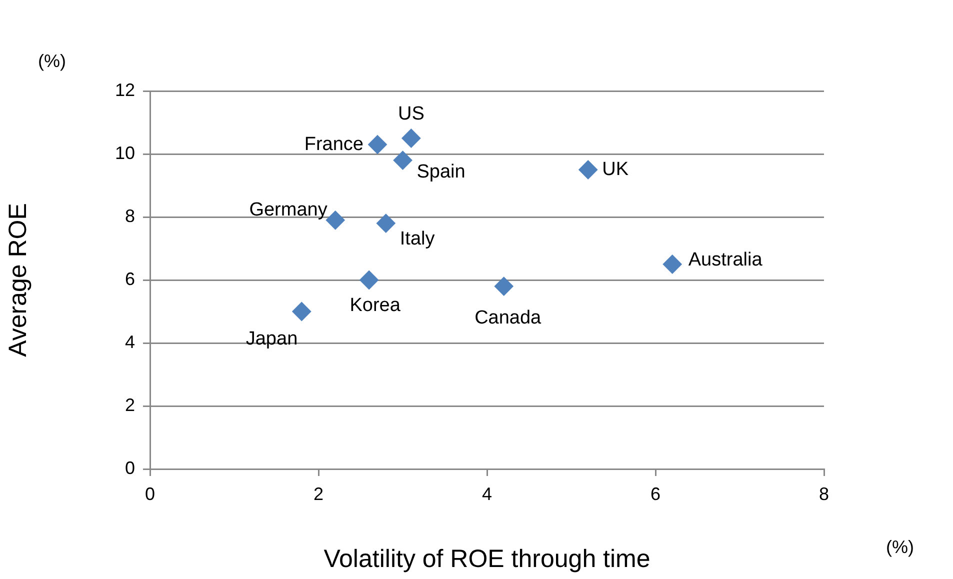 The width and height of the screenshot is (953, 579). Describe the element at coordinates (124, 90) in the screenshot. I see `y-tick-label: 12` at that location.